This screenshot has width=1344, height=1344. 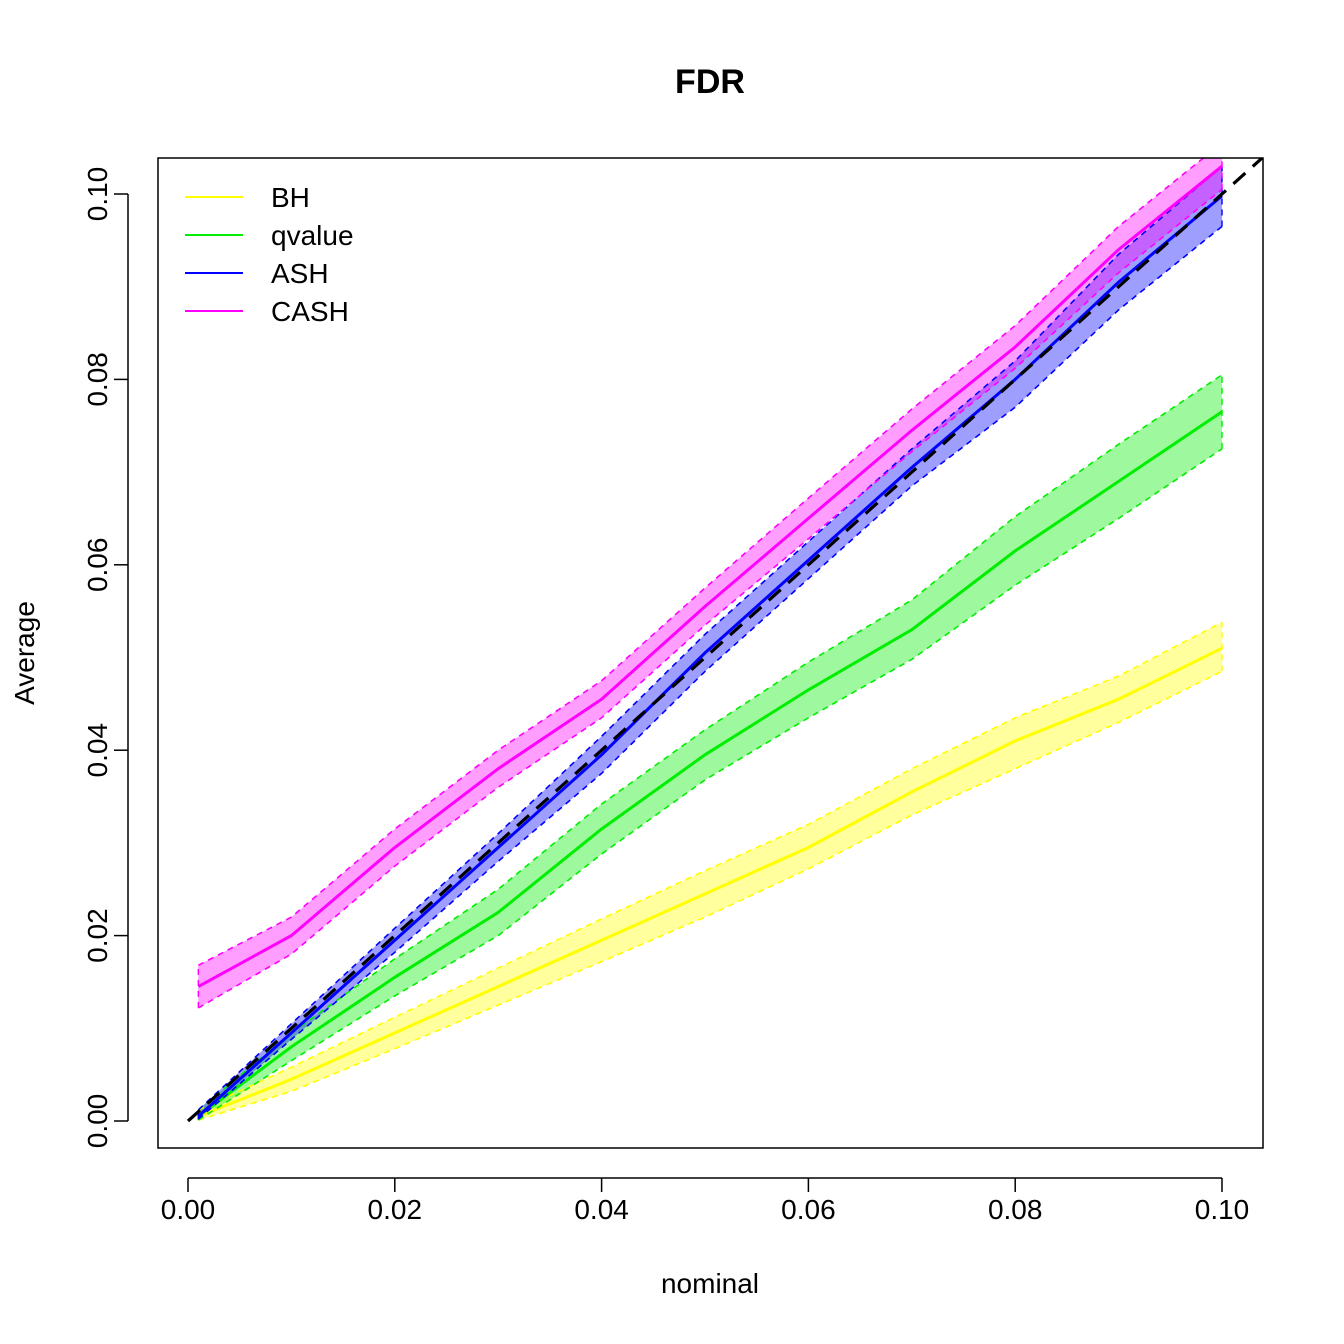 I want to click on x-tick-label: 0.08, so click(x=1015, y=1209).